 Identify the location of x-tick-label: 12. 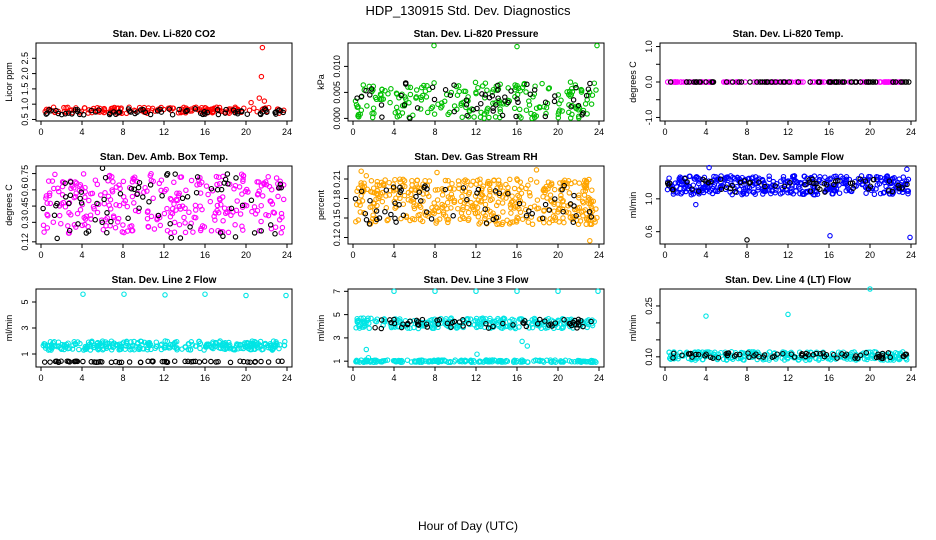
(788, 132).